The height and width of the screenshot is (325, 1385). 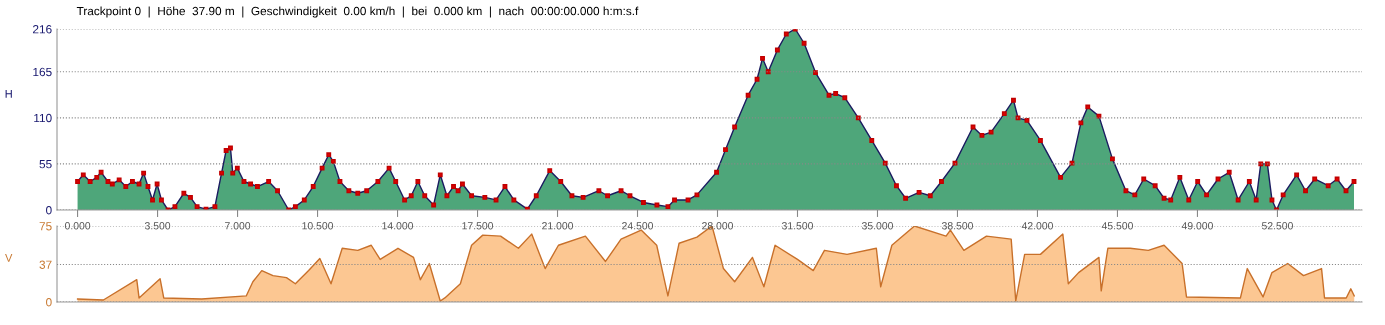 What do you see at coordinates (718, 226) in the screenshot?
I see `x-tick-label: 28.000` at bounding box center [718, 226].